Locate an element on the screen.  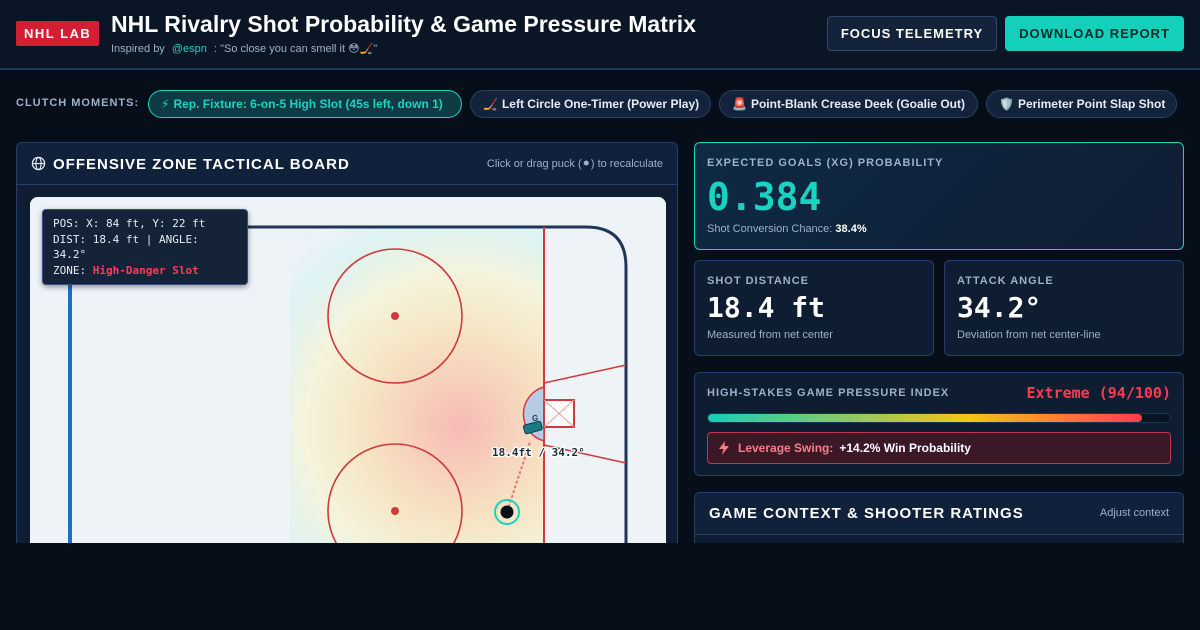
xg-conversion-label: Shot Conversion Chance: is located at coordinates (770, 229).